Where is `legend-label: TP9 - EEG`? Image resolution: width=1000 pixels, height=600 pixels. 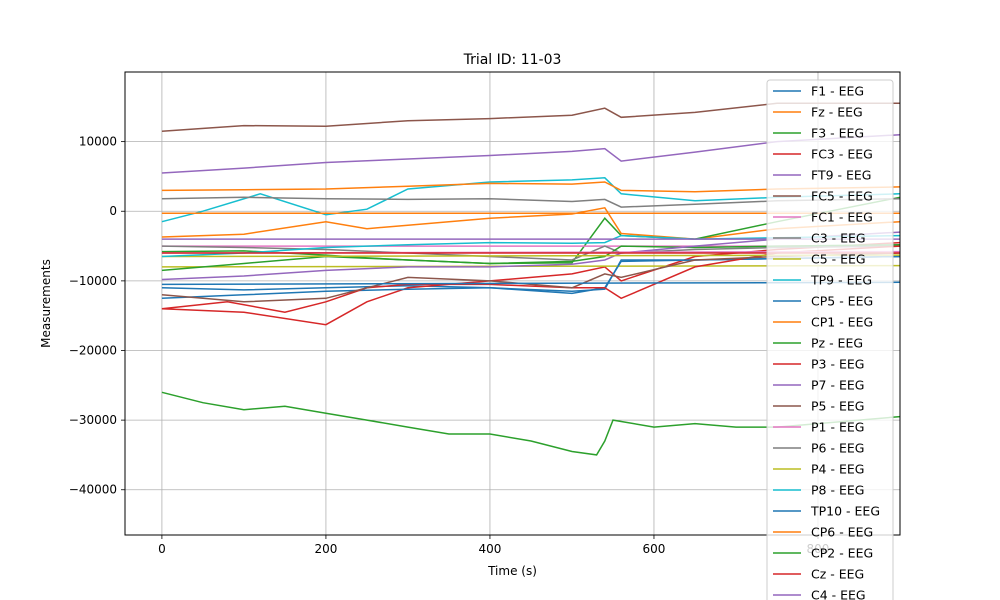 legend-label: TP9 - EEG is located at coordinates (841, 280).